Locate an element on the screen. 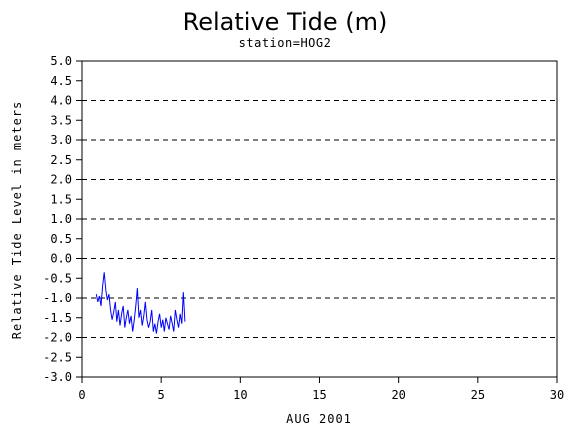 The width and height of the screenshot is (570, 430). x-tick-label: 10 is located at coordinates (240, 395).